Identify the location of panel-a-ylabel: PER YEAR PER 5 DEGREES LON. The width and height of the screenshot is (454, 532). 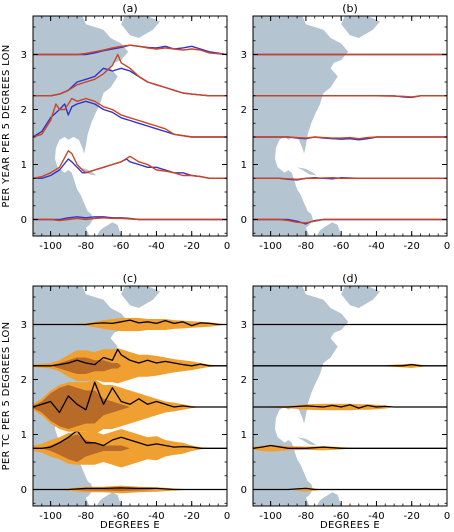
(6, 125).